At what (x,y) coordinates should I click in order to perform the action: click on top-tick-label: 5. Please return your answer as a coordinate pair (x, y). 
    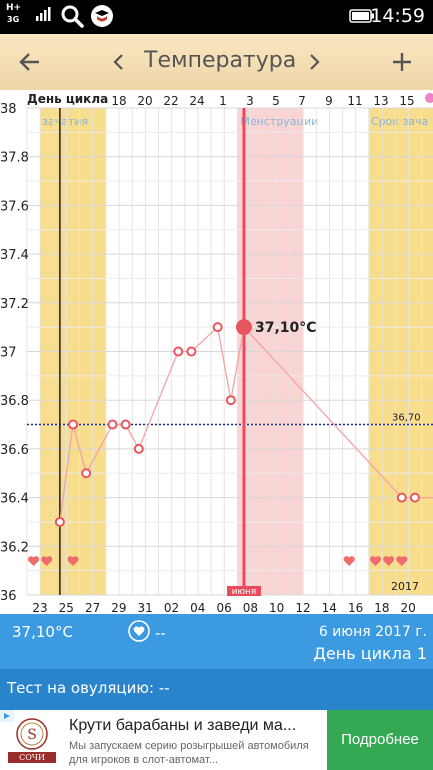
    Looking at the image, I should click on (276, 101).